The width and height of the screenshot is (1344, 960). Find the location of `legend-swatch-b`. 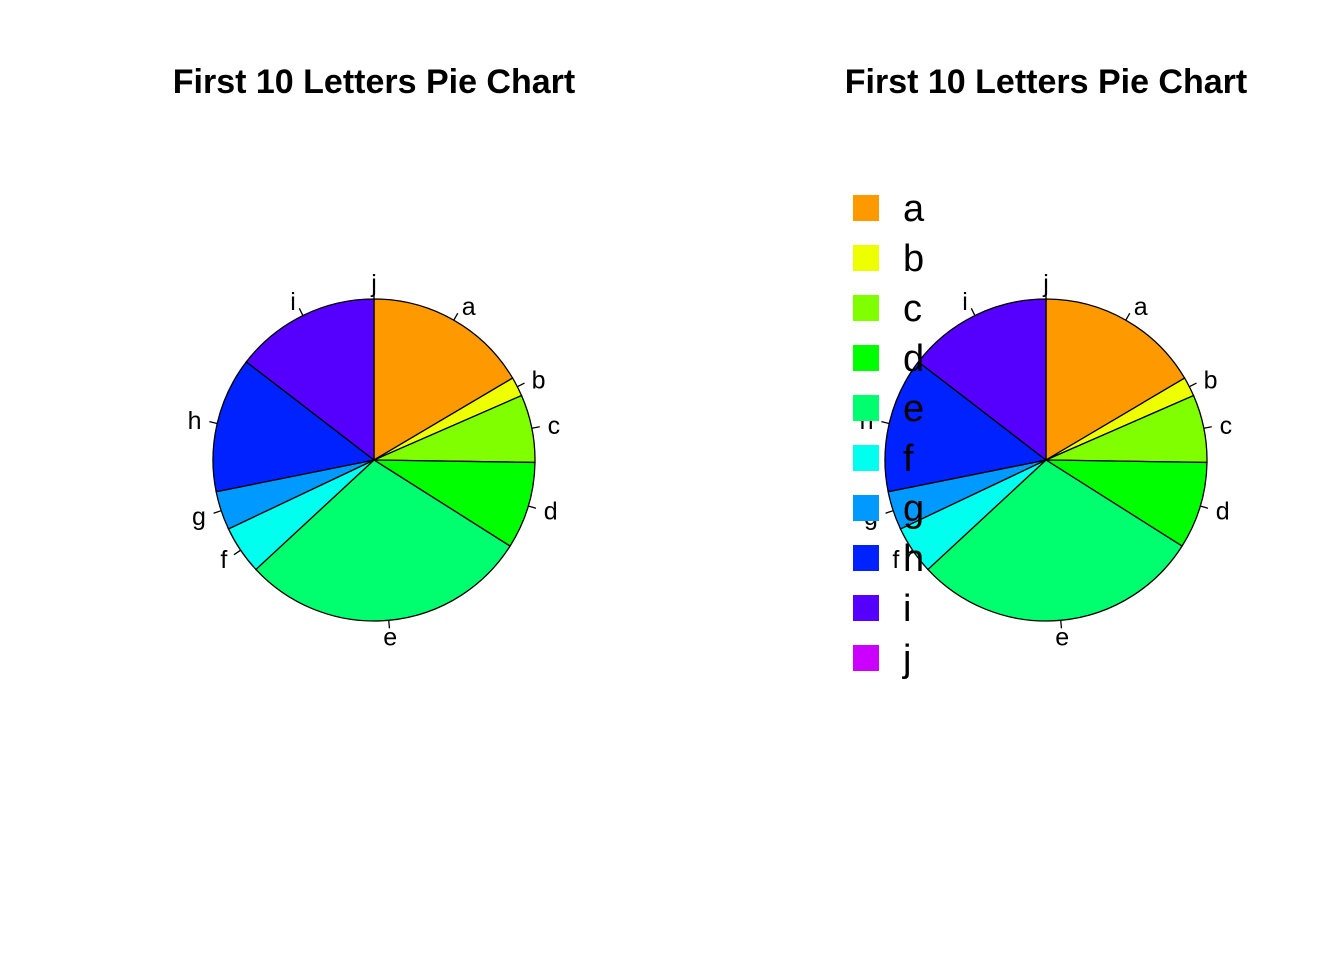

legend-swatch-b is located at coordinates (866, 258).